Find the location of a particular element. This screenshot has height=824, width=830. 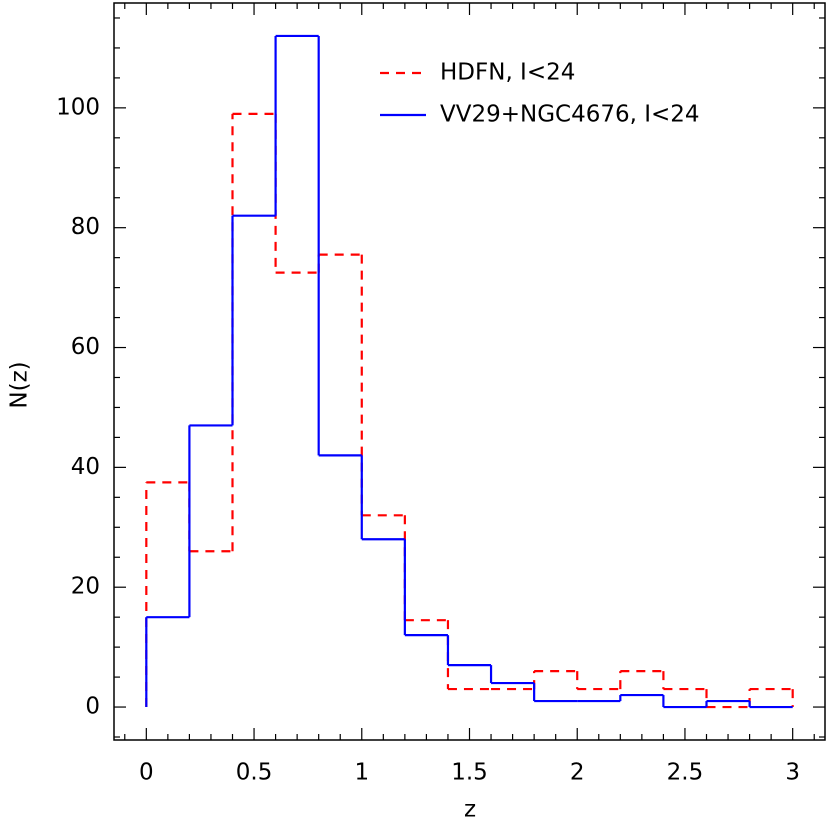

y-tick-label: 40 is located at coordinates (85, 467).